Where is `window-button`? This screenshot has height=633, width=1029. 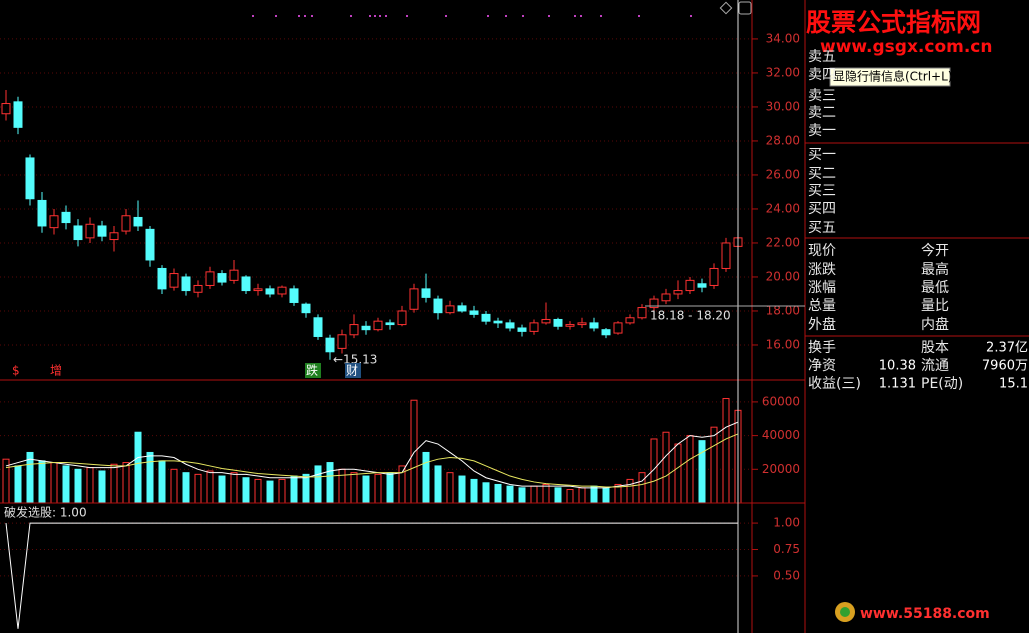 window-button is located at coordinates (745, 8).